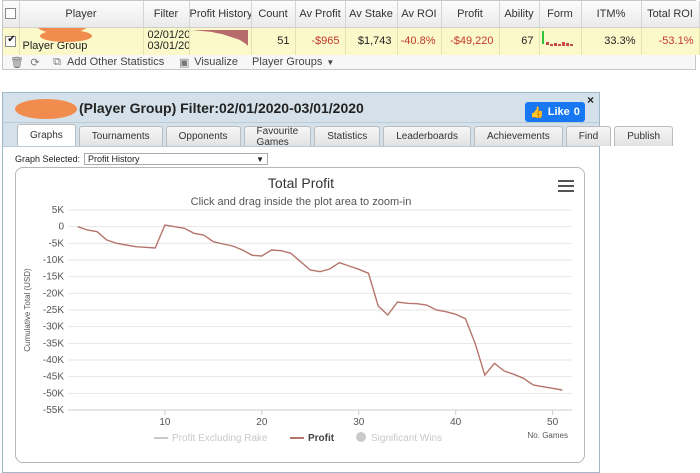 This screenshot has height=473, width=700. What do you see at coordinates (320, 14) in the screenshot?
I see `col-header-av-profit: Av Profit` at bounding box center [320, 14].